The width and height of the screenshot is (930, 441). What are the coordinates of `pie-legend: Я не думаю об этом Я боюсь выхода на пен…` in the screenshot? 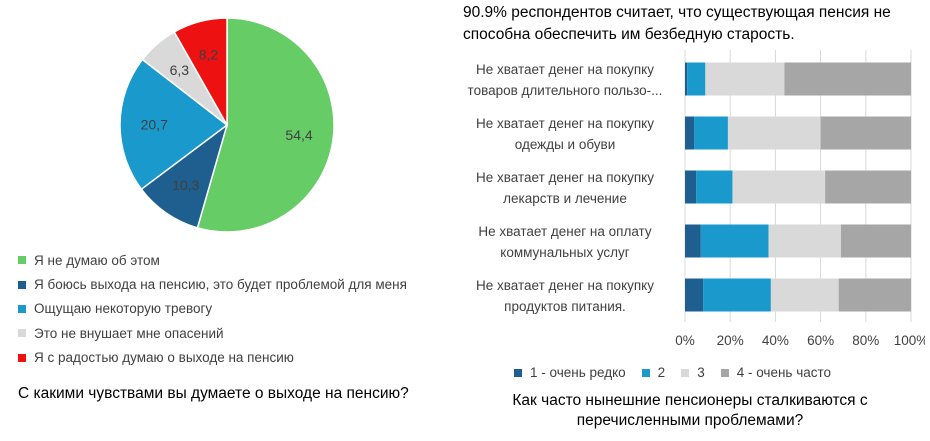 It's located at (212, 309).